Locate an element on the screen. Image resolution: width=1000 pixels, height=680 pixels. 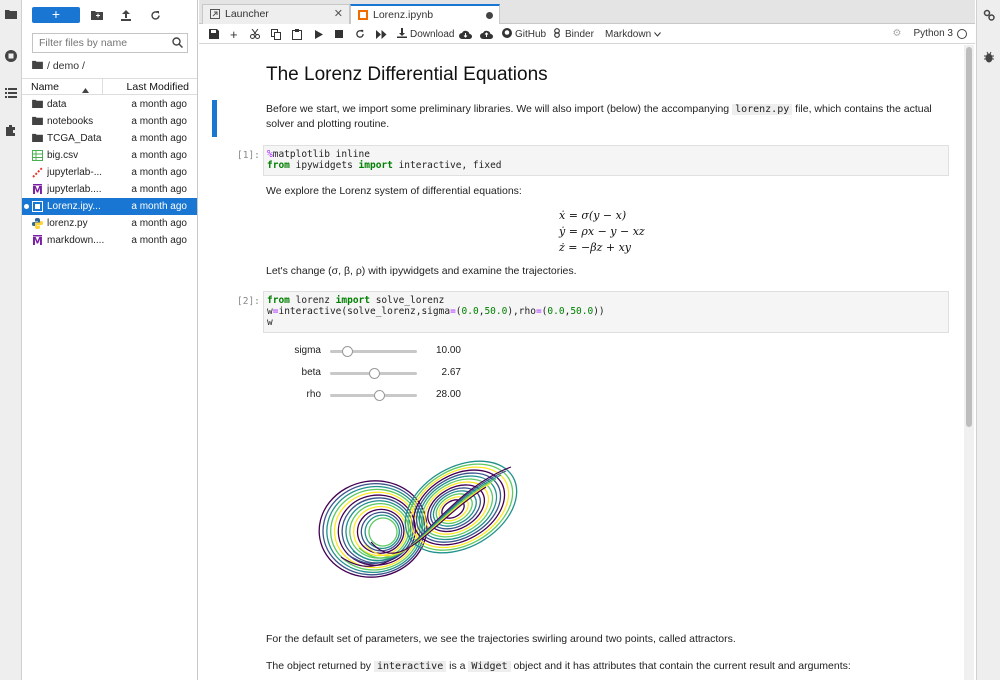
settings-gear-icon: ⚙ is located at coordinates (897, 33).